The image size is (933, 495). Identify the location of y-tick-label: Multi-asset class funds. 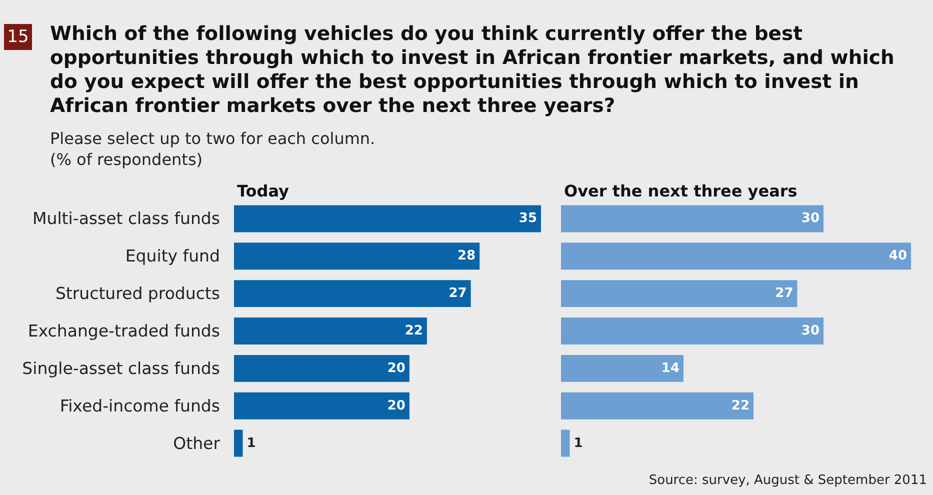
(126, 218).